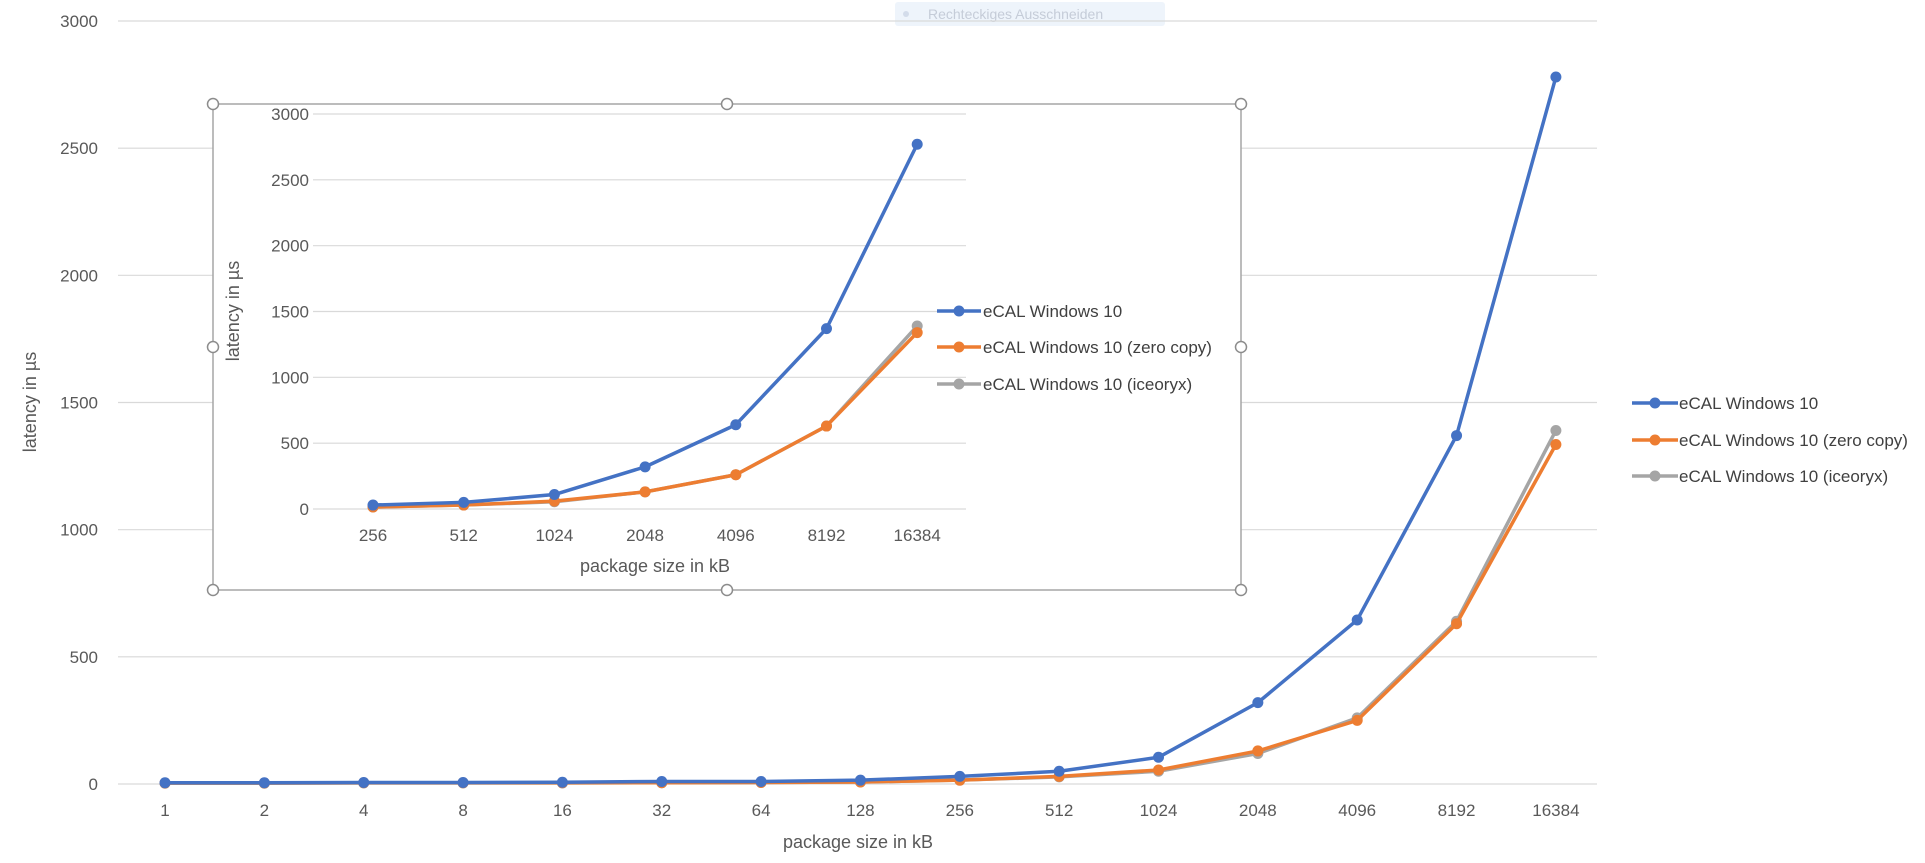 This screenshot has height=863, width=1925. I want to click on main-x-tick-label: 512, so click(1059, 810).